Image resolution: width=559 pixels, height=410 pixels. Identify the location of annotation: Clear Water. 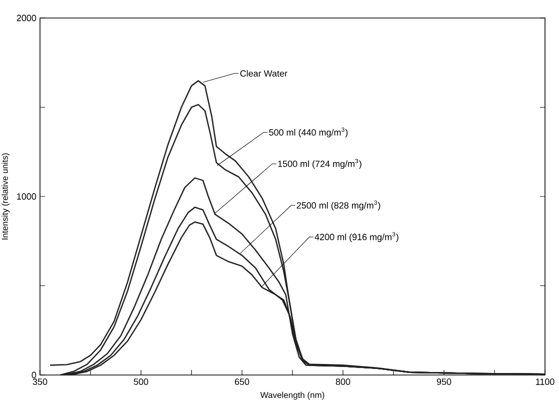
(264, 73).